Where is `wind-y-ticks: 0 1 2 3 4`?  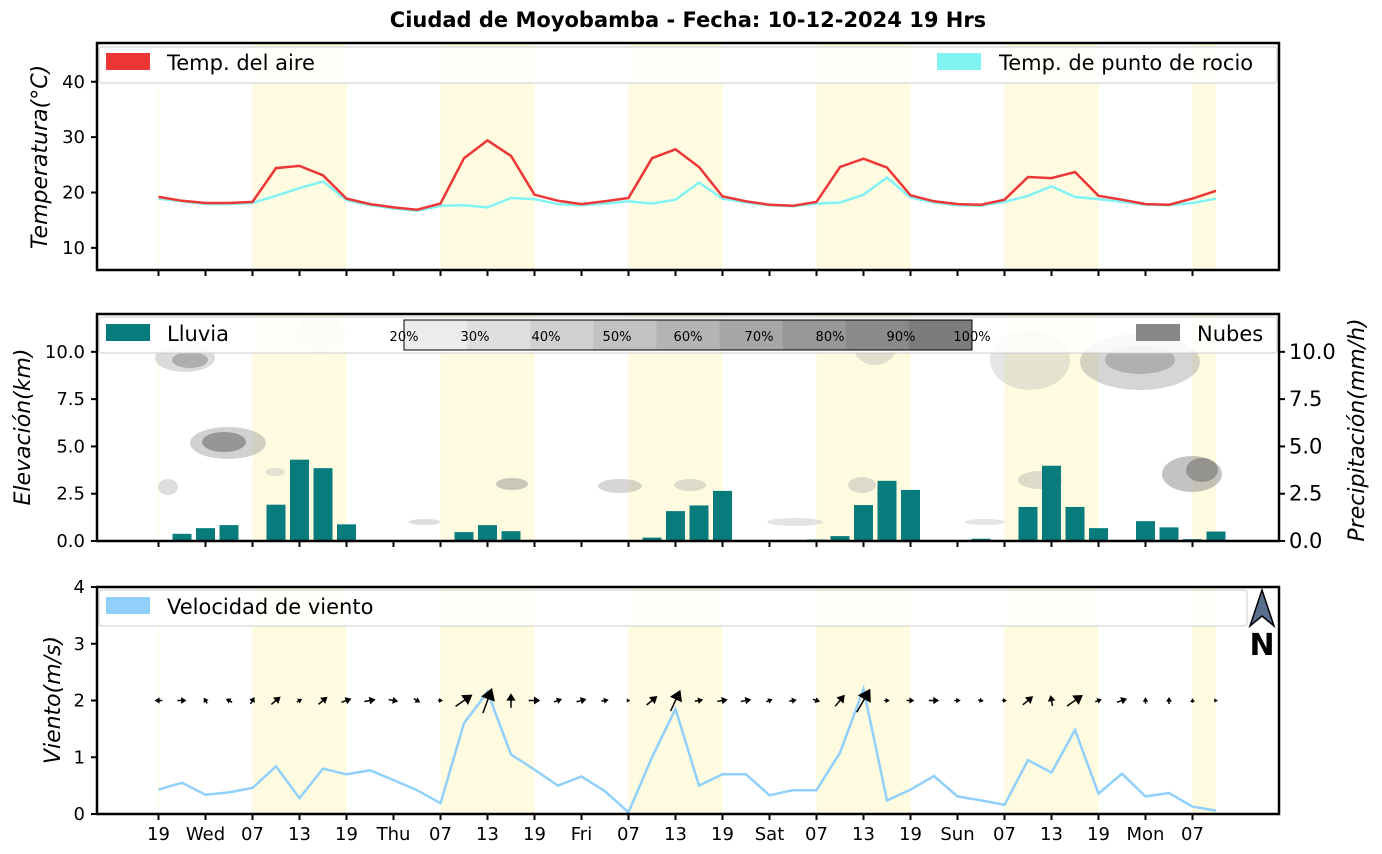
wind-y-ticks: 0 1 2 3 4 is located at coordinates (85, 701).